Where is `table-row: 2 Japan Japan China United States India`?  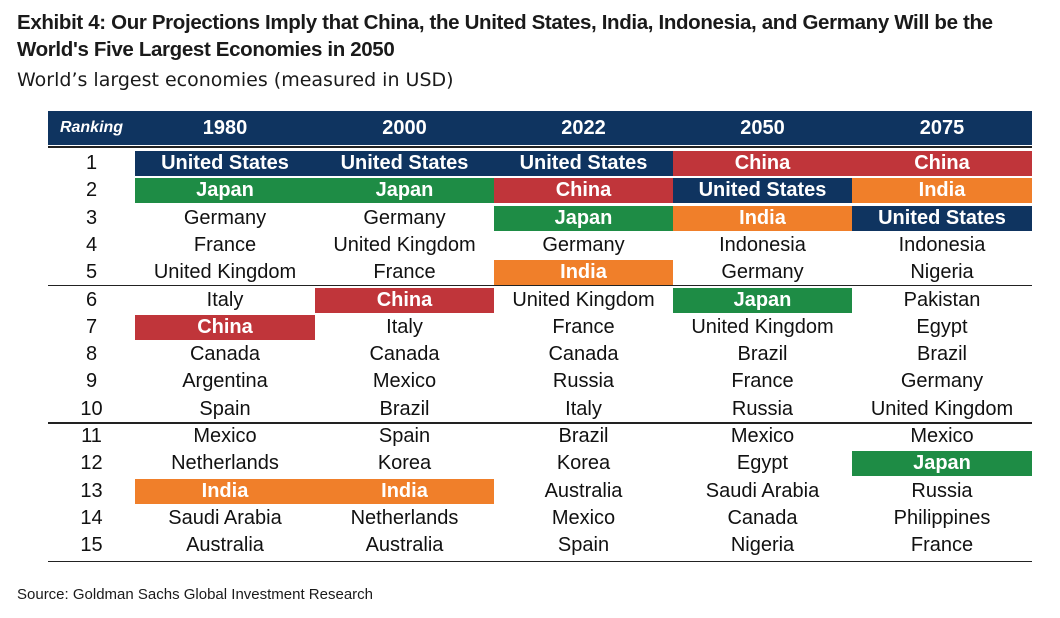 table-row: 2 Japan Japan China United States India is located at coordinates (540, 190).